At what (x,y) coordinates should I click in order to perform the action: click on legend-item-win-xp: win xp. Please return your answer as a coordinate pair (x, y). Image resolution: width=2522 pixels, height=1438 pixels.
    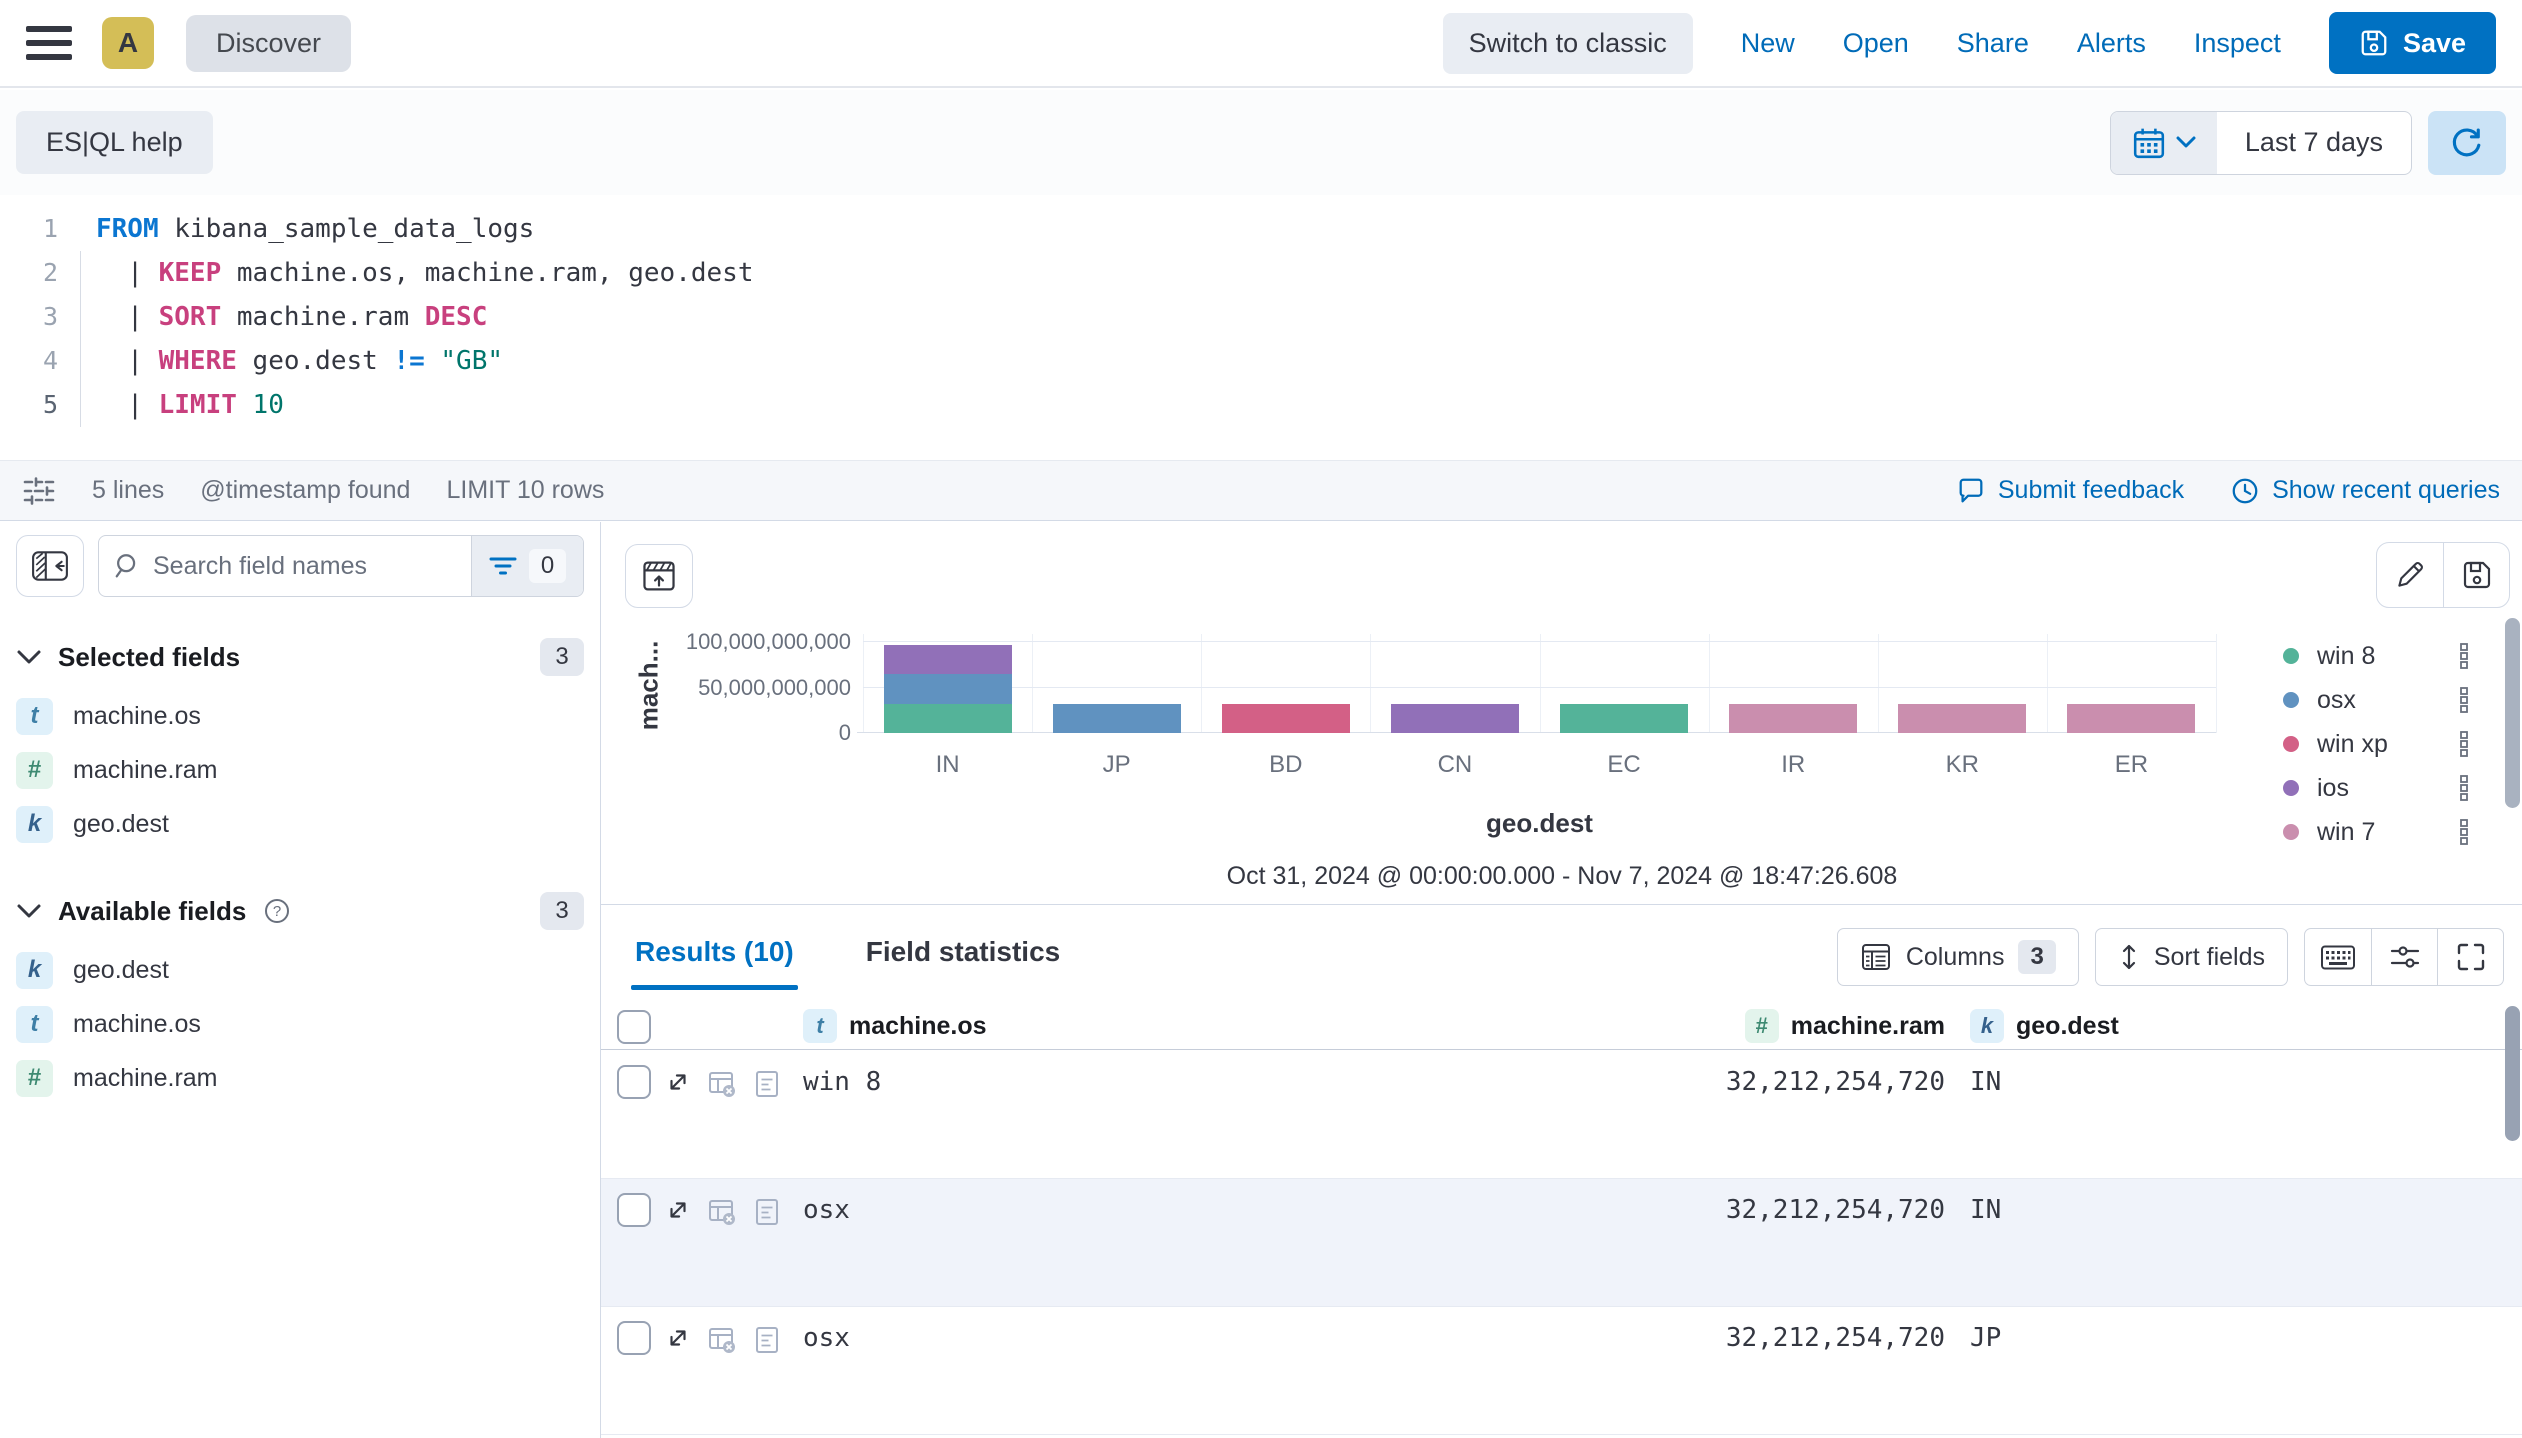
    Looking at the image, I should click on (2376, 744).